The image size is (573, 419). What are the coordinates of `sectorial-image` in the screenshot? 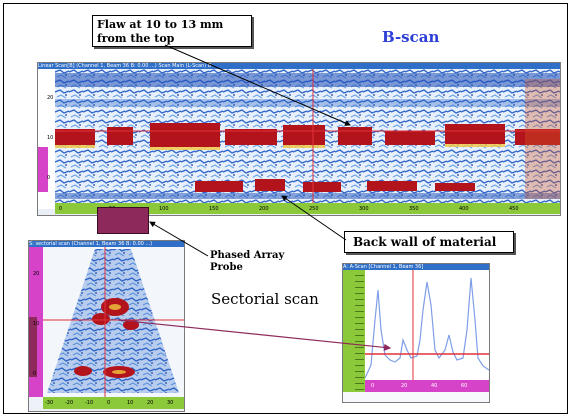 It's located at (113, 322).